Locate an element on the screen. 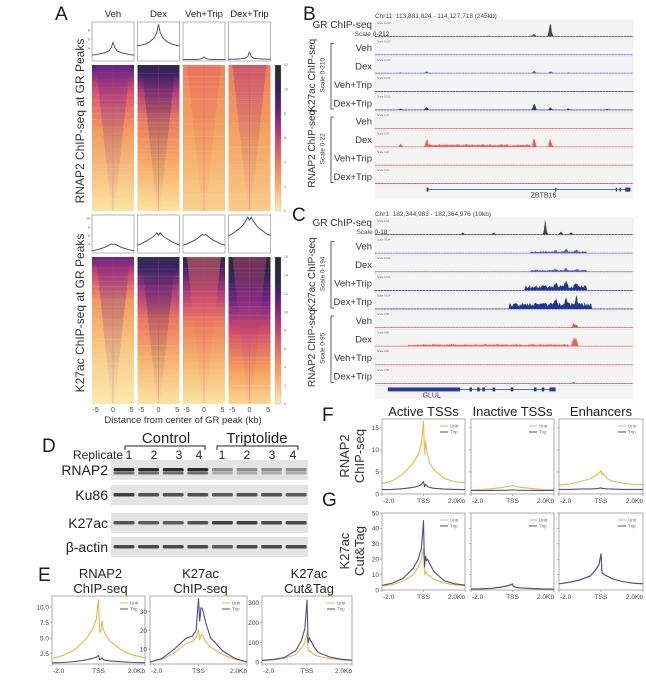  plot-title: Inactive TSSs is located at coordinates (513, 411).